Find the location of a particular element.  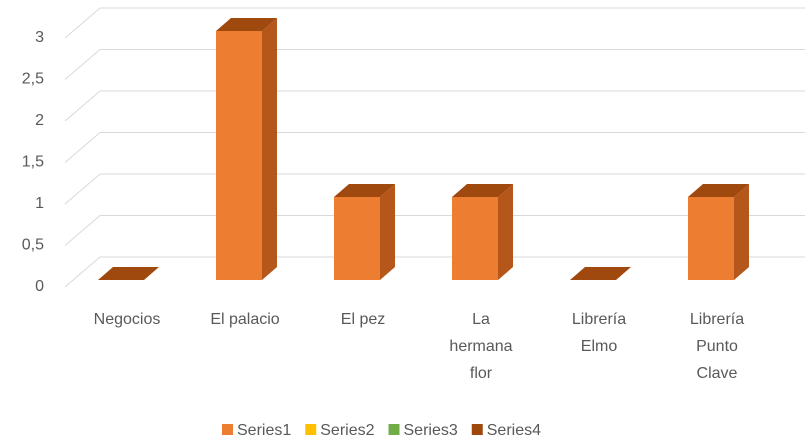

x-tick-label: Librería Elmo is located at coordinates (599, 333).